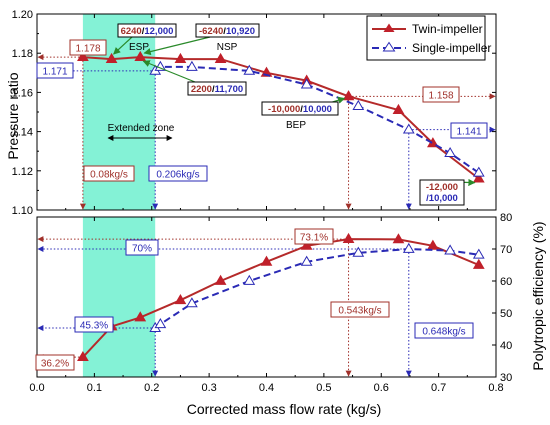 Image resolution: width=550 pixels, height=425 pixels. I want to click on flow-twin: 0.08kg/s, so click(109, 175).